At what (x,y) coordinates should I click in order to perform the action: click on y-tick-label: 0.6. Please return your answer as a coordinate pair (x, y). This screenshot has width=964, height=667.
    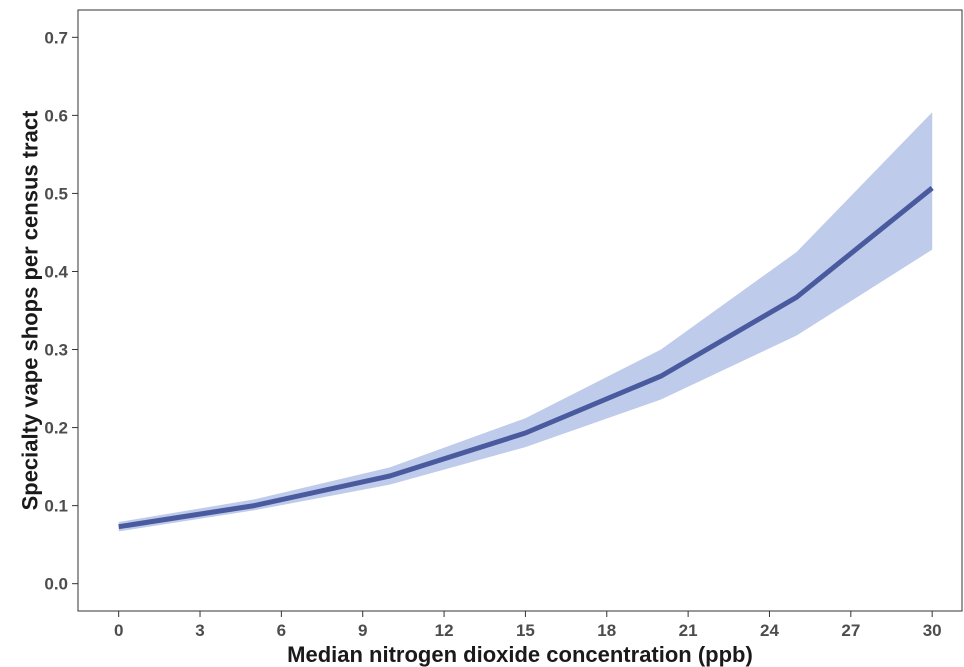
    Looking at the image, I should click on (56, 115).